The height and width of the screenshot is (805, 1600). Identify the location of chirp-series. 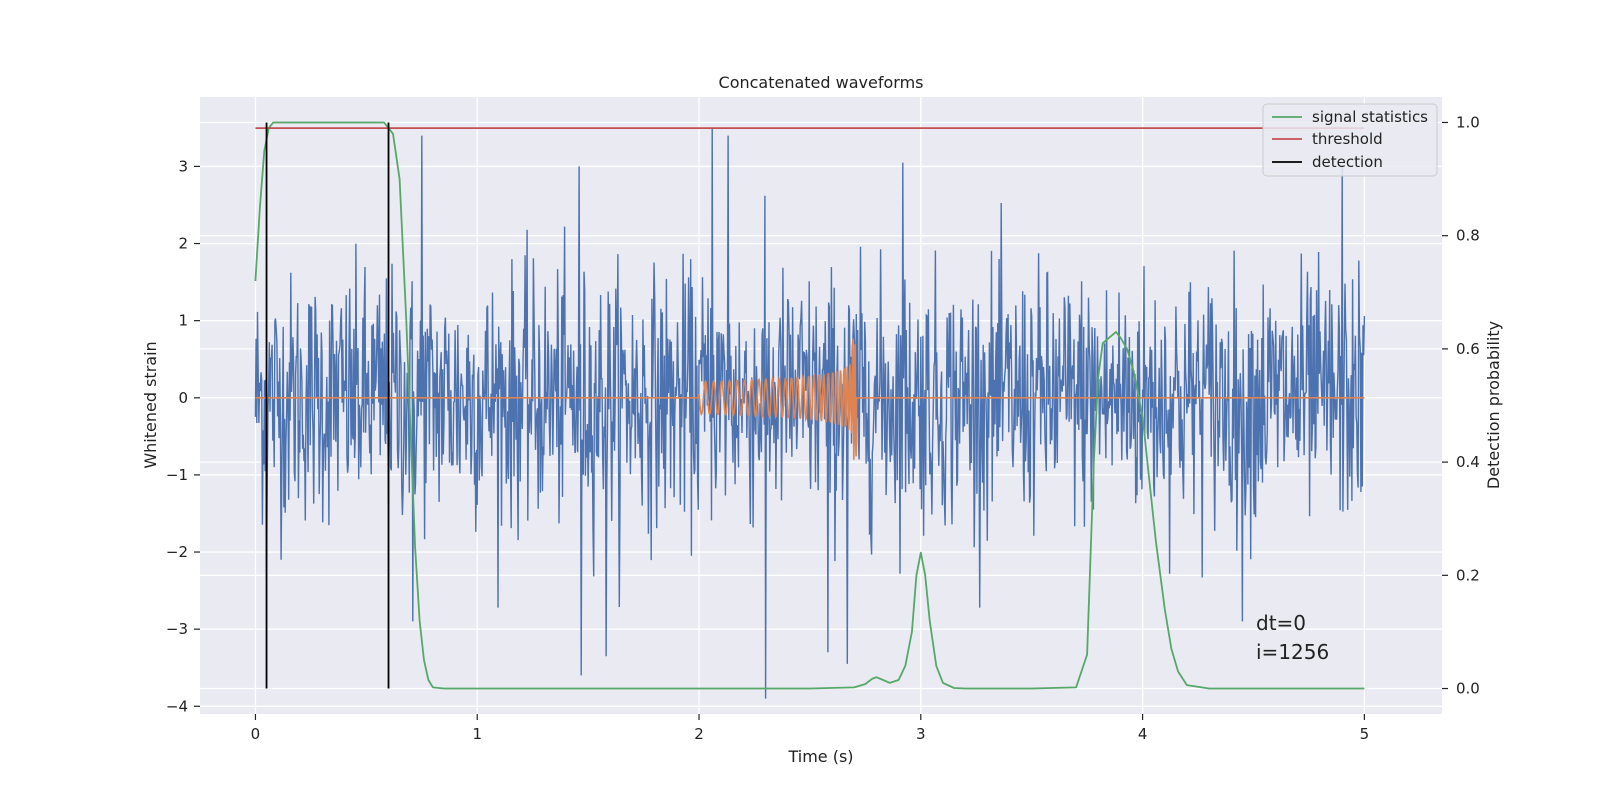
(810, 399).